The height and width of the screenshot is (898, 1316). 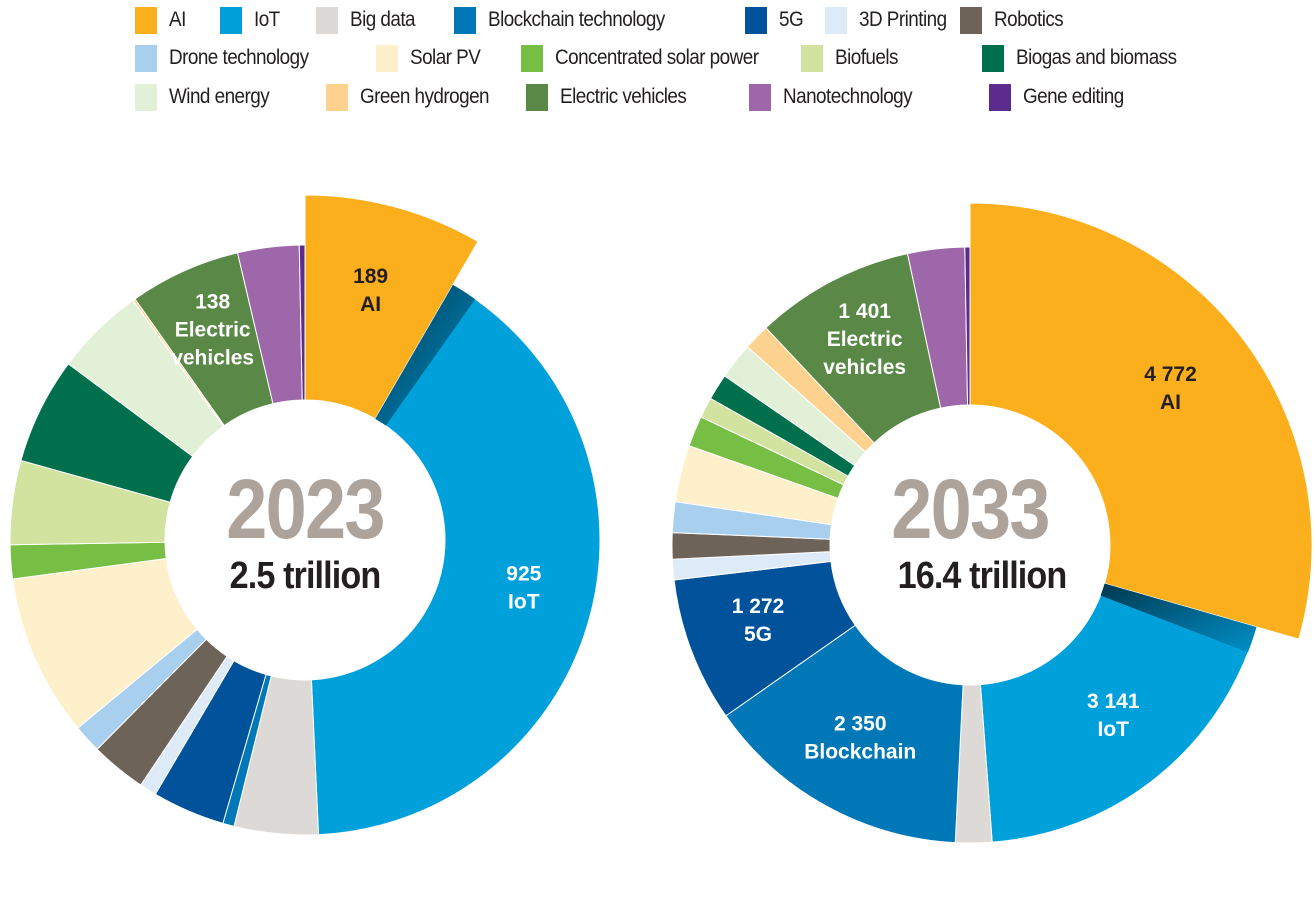 I want to click on legend-item: AI, so click(x=161, y=20).